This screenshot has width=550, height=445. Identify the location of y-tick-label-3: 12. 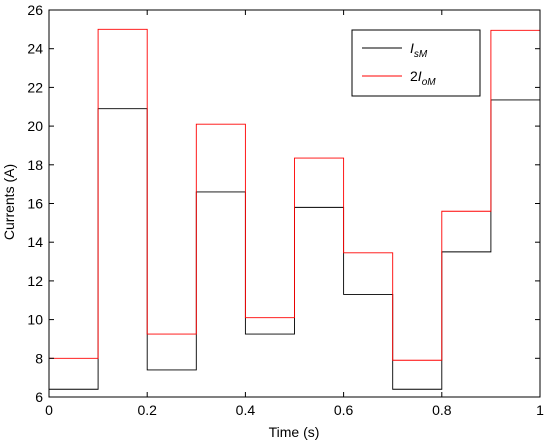
(35, 281).